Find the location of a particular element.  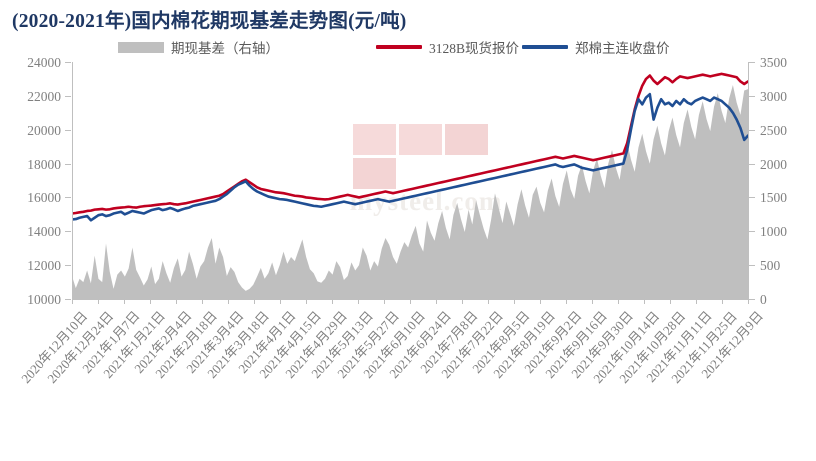

legend-item-basis: 期现基差（右轴） is located at coordinates (198, 47).